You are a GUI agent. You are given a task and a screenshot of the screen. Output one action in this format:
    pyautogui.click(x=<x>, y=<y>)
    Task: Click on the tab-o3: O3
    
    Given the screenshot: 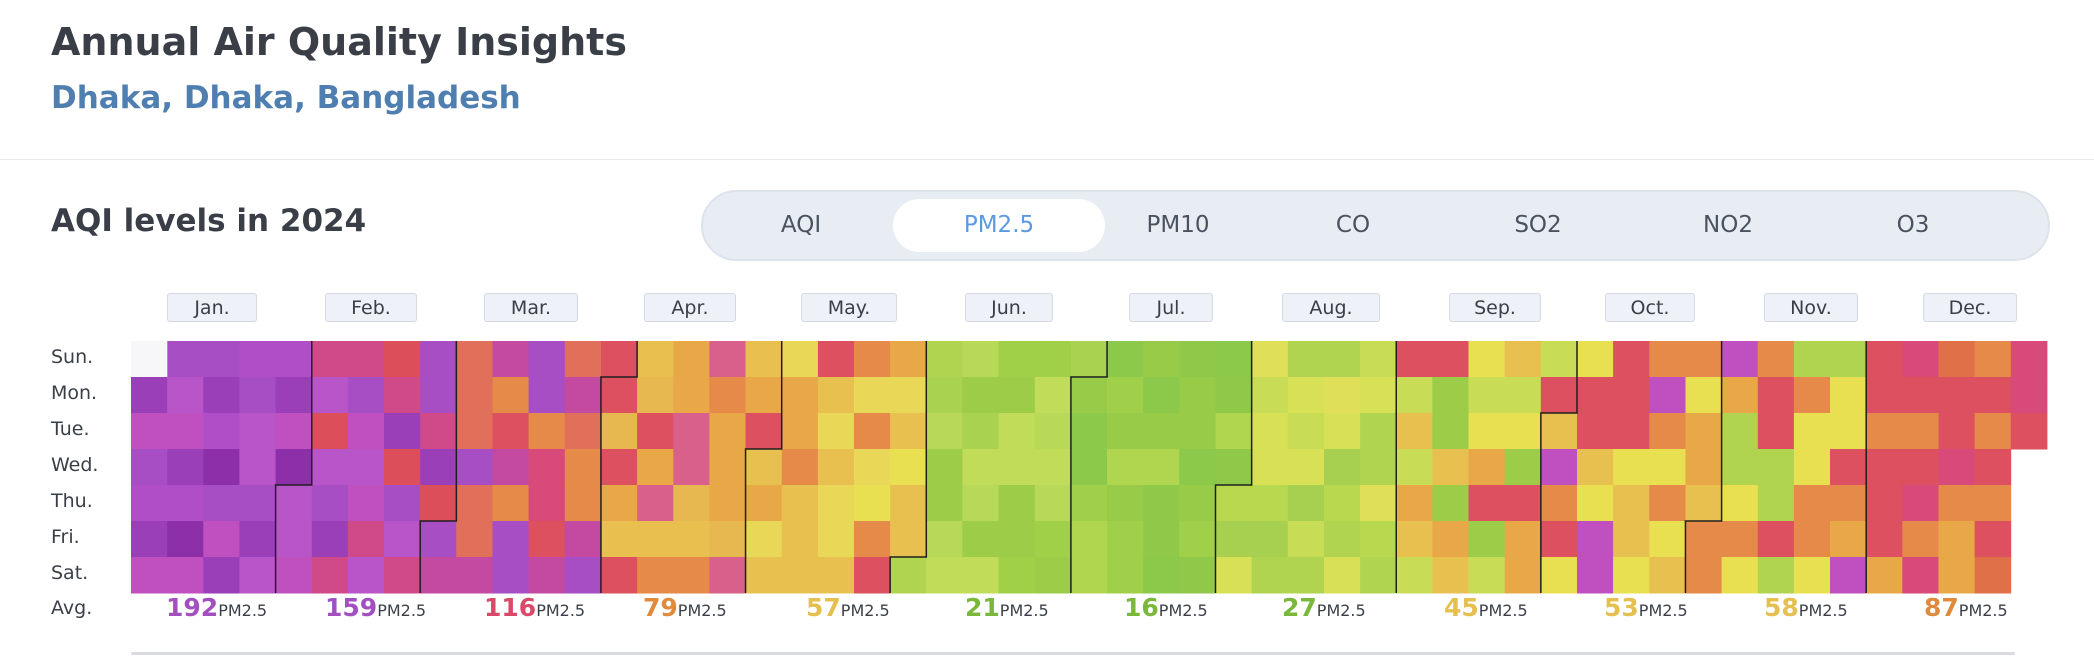 What is the action you would take?
    pyautogui.click(x=1913, y=225)
    